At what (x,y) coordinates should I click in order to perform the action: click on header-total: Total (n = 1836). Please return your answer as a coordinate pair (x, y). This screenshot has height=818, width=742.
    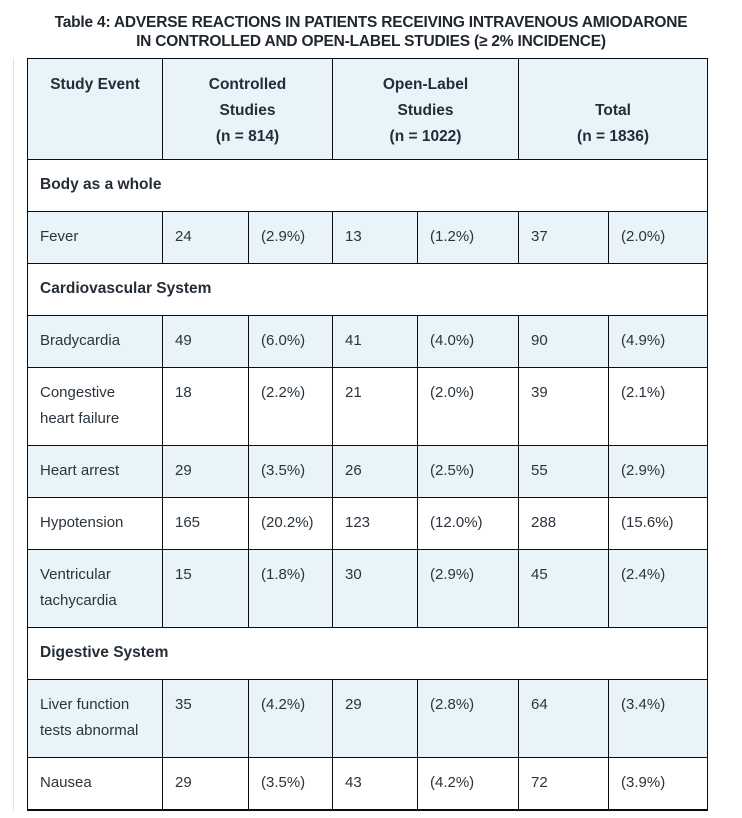
    Looking at the image, I should click on (613, 109).